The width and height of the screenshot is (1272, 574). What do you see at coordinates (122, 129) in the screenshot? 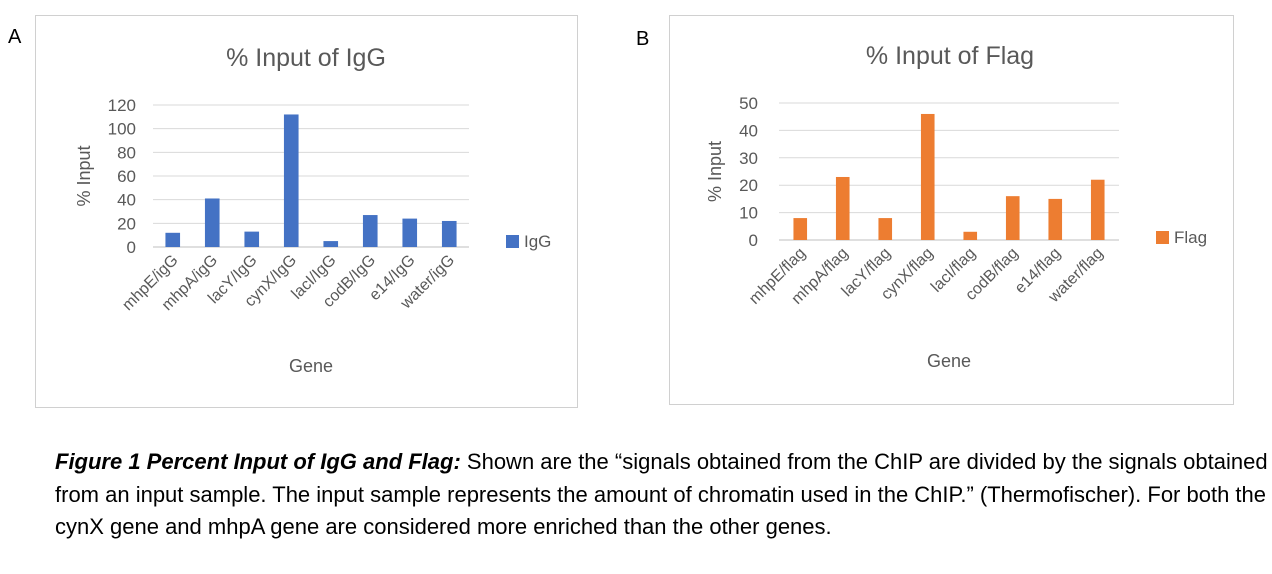
I see `chart-0-y-tick-label: 100` at bounding box center [122, 129].